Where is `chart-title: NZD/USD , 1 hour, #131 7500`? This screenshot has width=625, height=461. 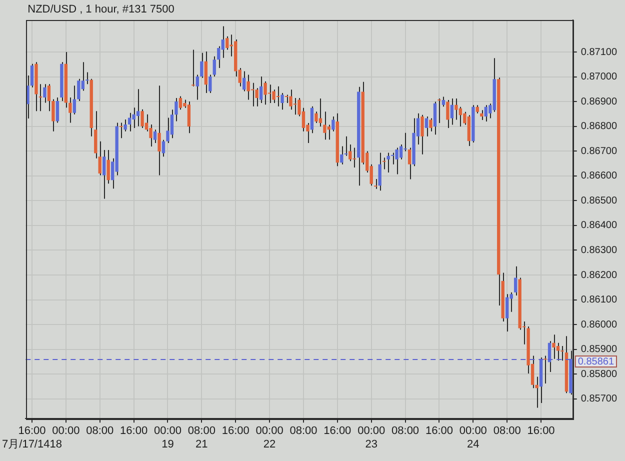 chart-title: NZD/USD , 1 hour, #131 7500 is located at coordinates (101, 10).